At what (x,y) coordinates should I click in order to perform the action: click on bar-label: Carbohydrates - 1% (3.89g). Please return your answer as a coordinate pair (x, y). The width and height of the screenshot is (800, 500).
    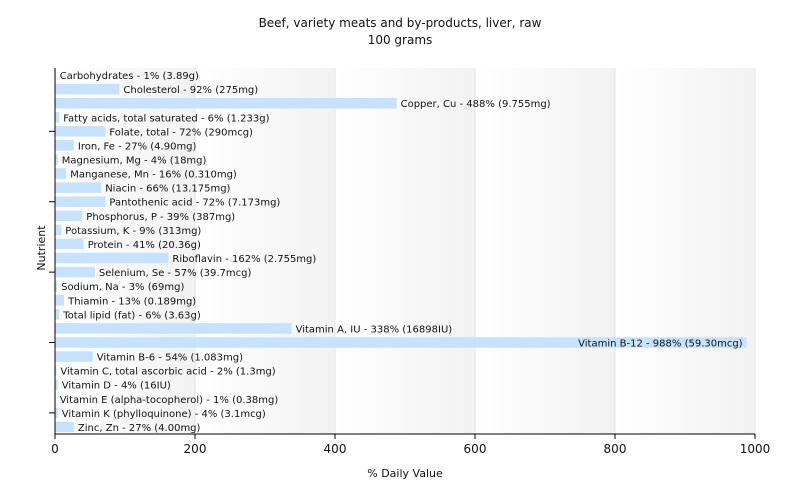
    Looking at the image, I should click on (129, 76).